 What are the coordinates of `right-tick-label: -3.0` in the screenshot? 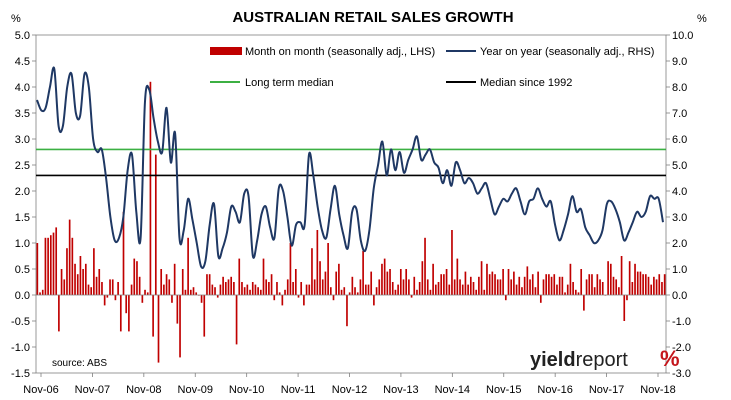 It's located at (681, 374).